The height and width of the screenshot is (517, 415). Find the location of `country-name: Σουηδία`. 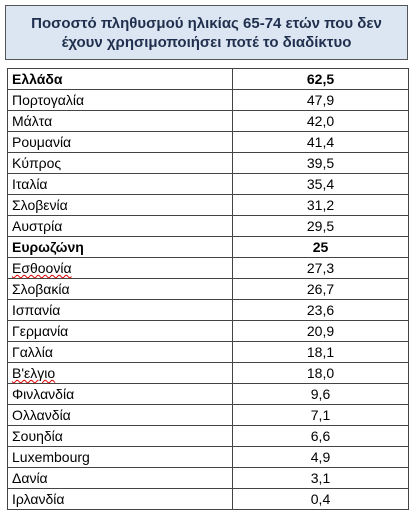

country-name: Σουηδία is located at coordinates (37, 436).